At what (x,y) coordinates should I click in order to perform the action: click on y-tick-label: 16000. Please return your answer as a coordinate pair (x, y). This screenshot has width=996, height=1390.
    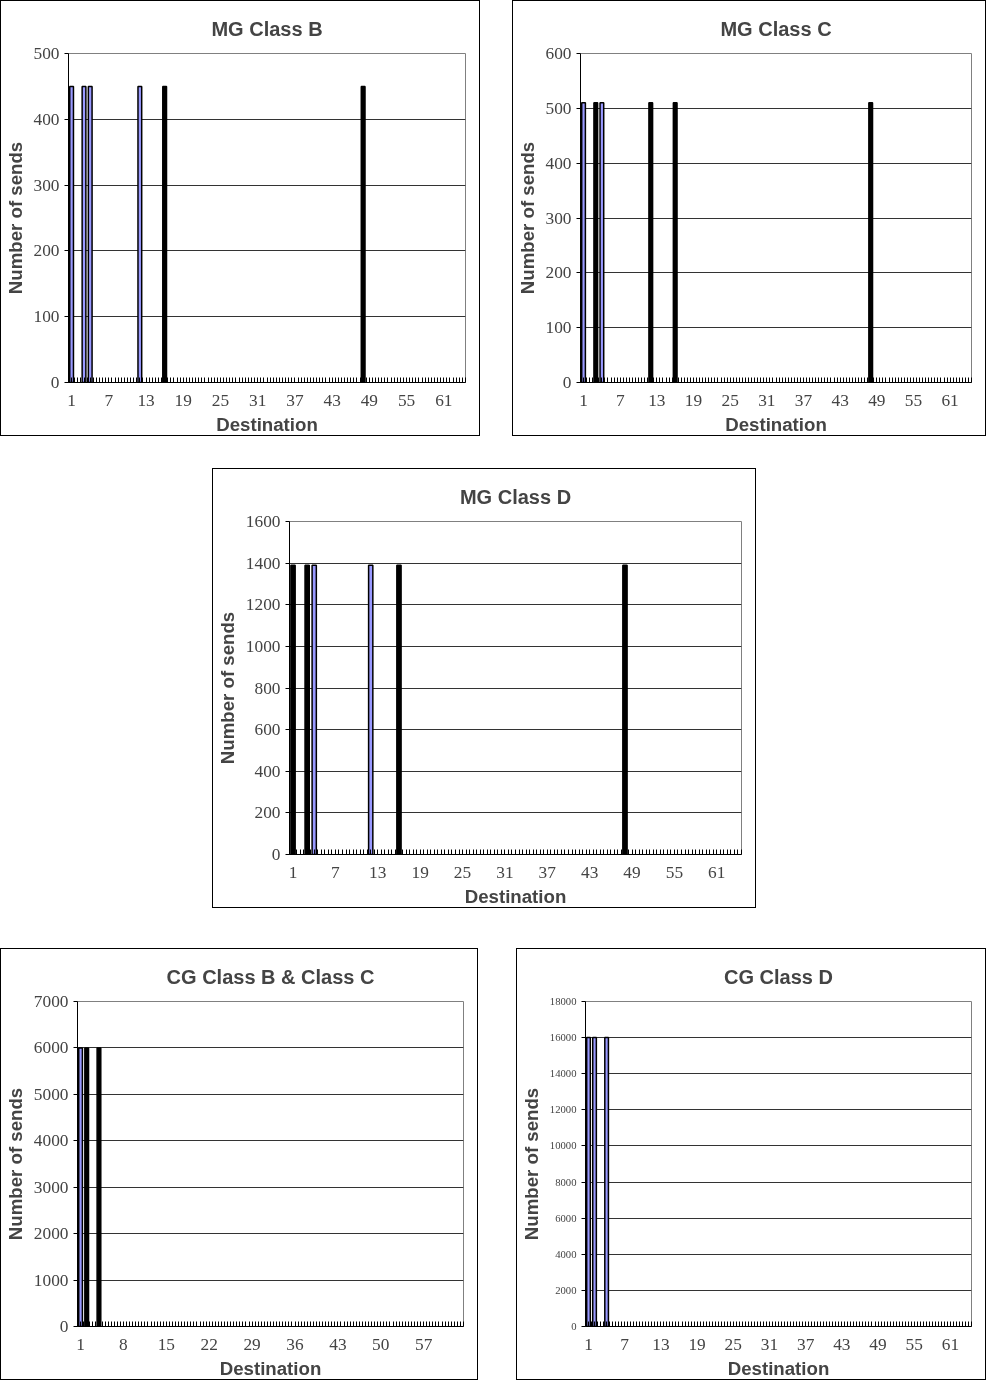
    Looking at the image, I should click on (563, 1038).